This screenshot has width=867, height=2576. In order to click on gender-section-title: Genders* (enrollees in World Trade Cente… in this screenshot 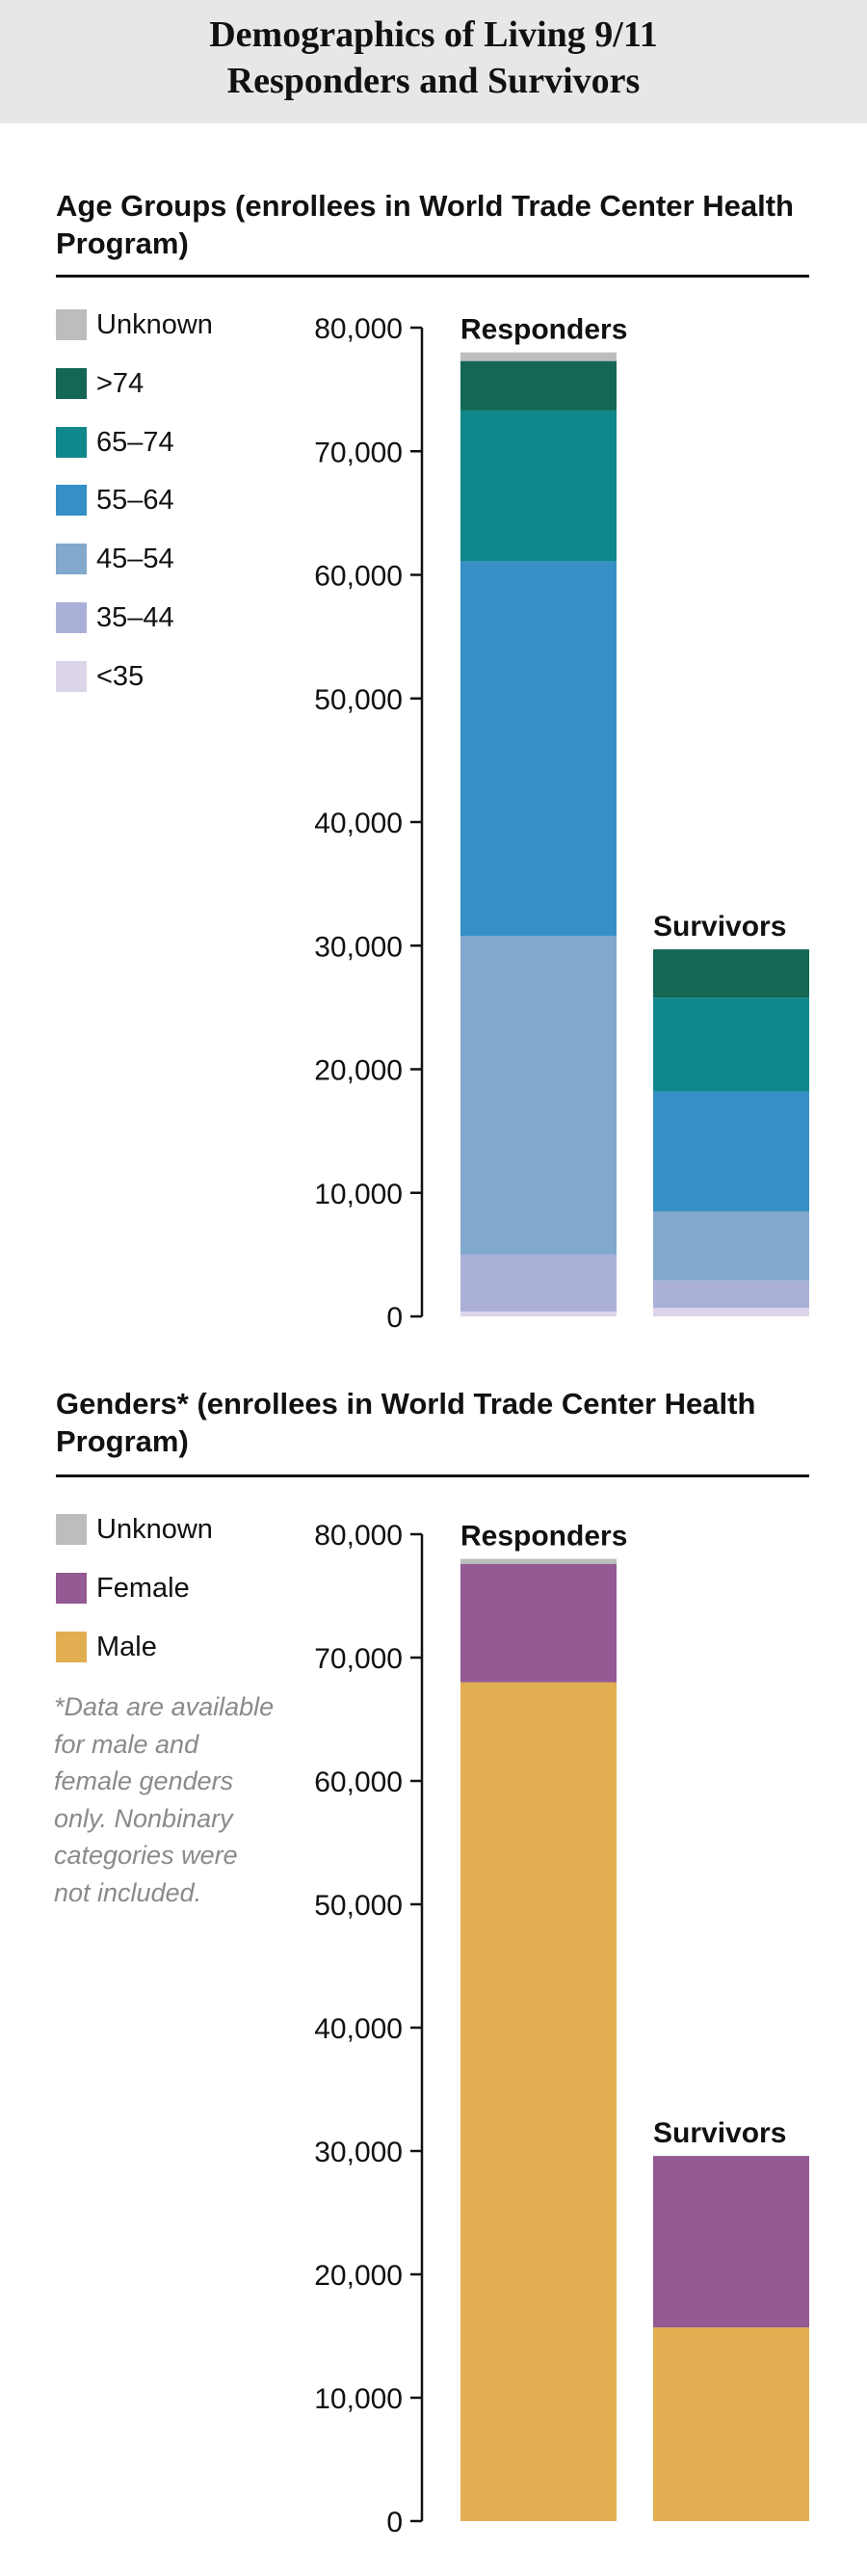, I will do `click(406, 1422)`.